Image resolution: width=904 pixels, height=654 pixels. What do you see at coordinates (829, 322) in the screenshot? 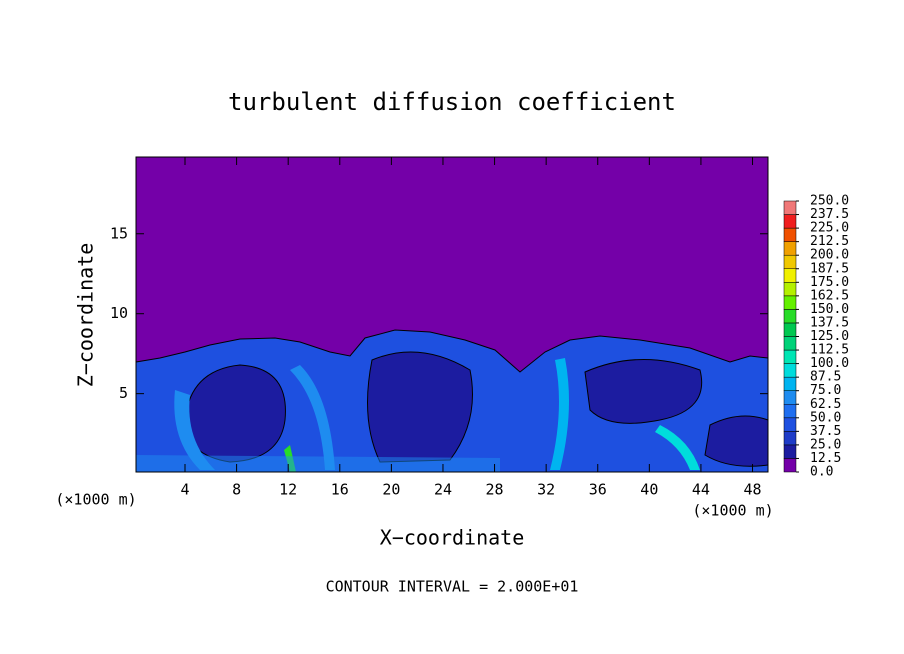
I see `colorbar-label: 137.5` at bounding box center [829, 322].